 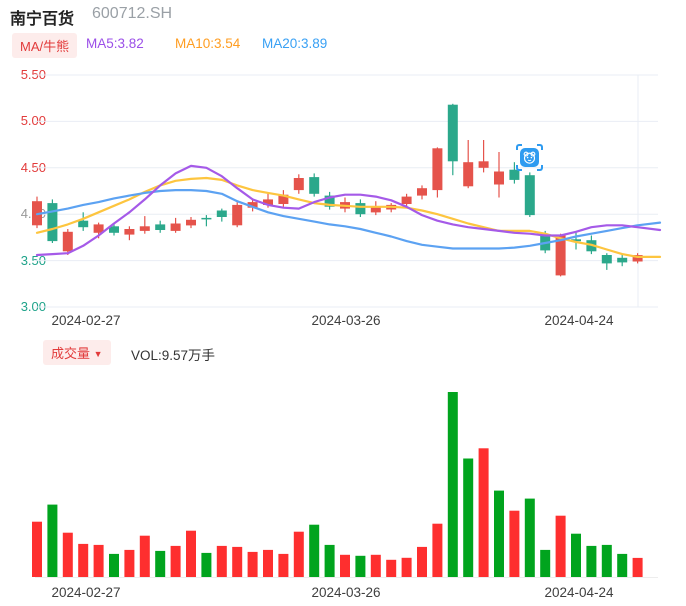 I want to click on chevron-down-icon: ▼, so click(x=98, y=354).